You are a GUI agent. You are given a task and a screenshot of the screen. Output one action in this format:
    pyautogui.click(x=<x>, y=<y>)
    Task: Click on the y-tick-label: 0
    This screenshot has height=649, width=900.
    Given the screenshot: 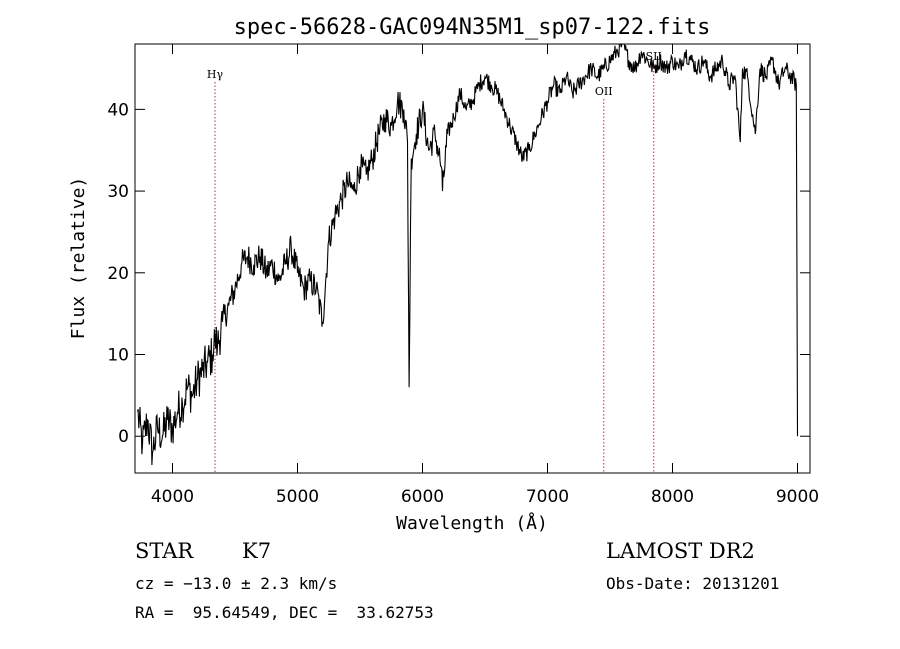 What is the action you would take?
    pyautogui.click(x=123, y=437)
    